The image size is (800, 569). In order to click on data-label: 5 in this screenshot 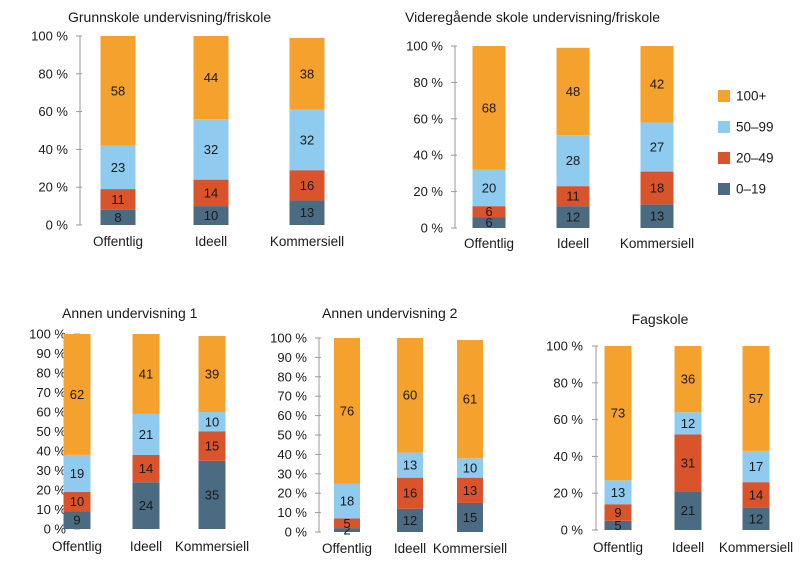, I will do `click(346, 523)`.